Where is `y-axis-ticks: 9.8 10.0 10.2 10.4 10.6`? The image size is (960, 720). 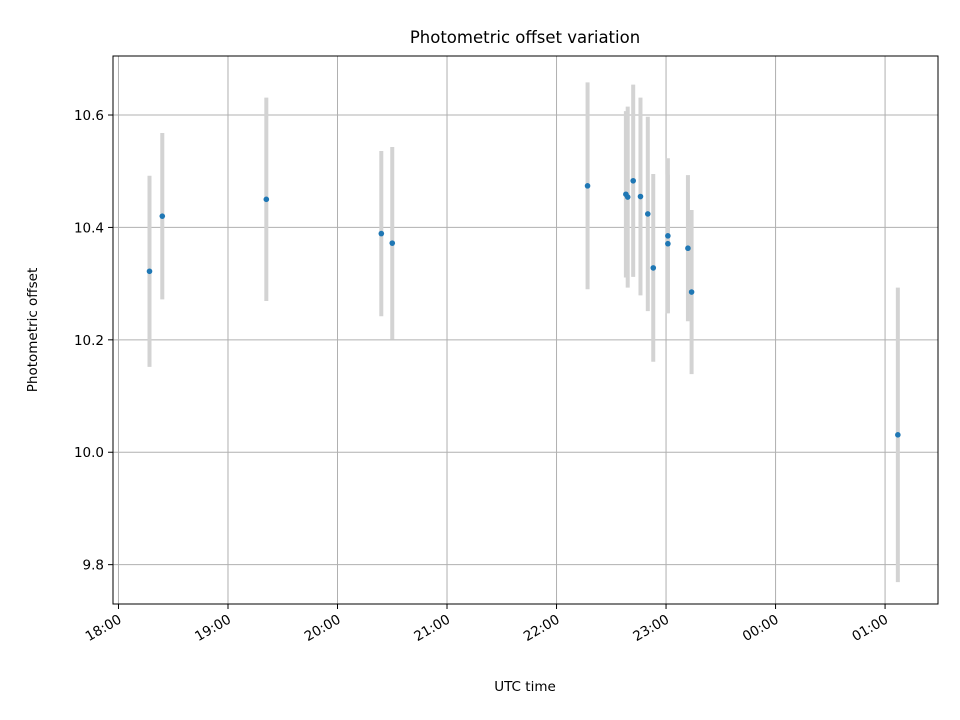
y-axis-ticks: 9.8 10.0 10.2 10.4 10.6 is located at coordinates (93, 341).